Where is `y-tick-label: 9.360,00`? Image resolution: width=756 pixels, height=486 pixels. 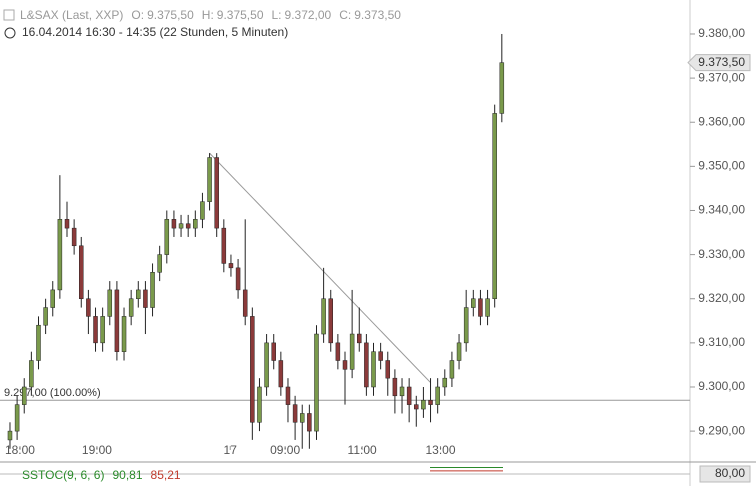
y-tick-label: 9.360,00 is located at coordinates (721, 121).